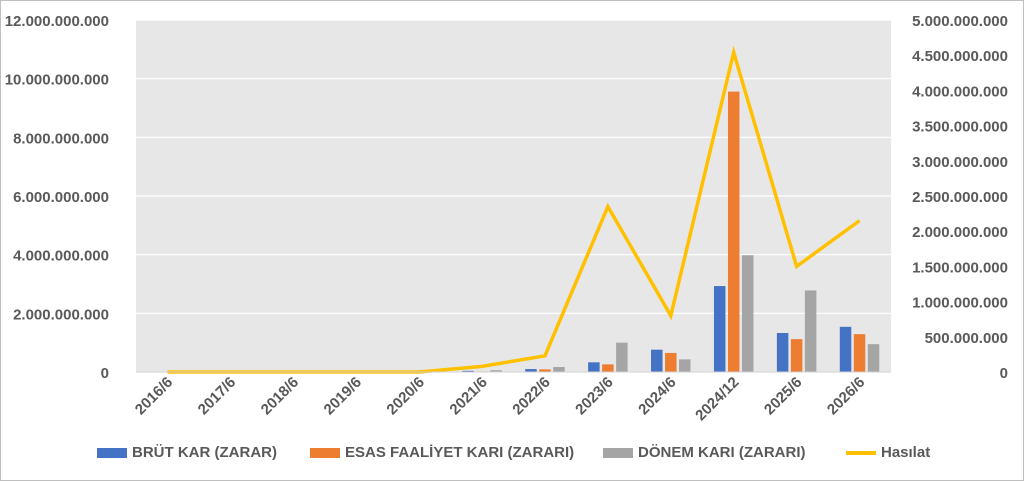 This screenshot has height=481, width=1024. Describe the element at coordinates (966, 338) in the screenshot. I see `y-right-tick-label: 500.000.000` at that location.